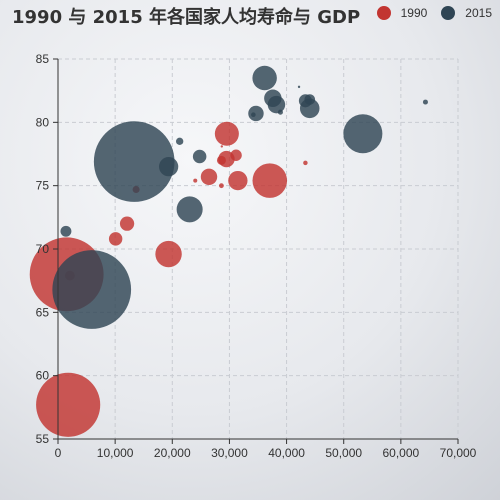  Describe the element at coordinates (43, 439) in the screenshot. I see `y-tick-label: 55` at that location.